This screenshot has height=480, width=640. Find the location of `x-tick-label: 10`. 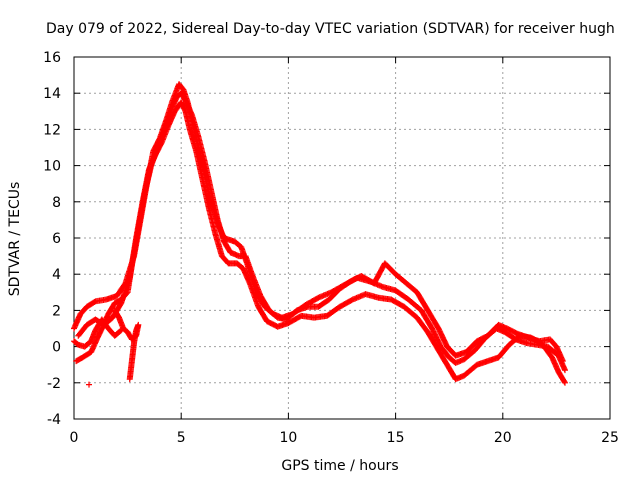

x-tick-label: 10 is located at coordinates (288, 438).